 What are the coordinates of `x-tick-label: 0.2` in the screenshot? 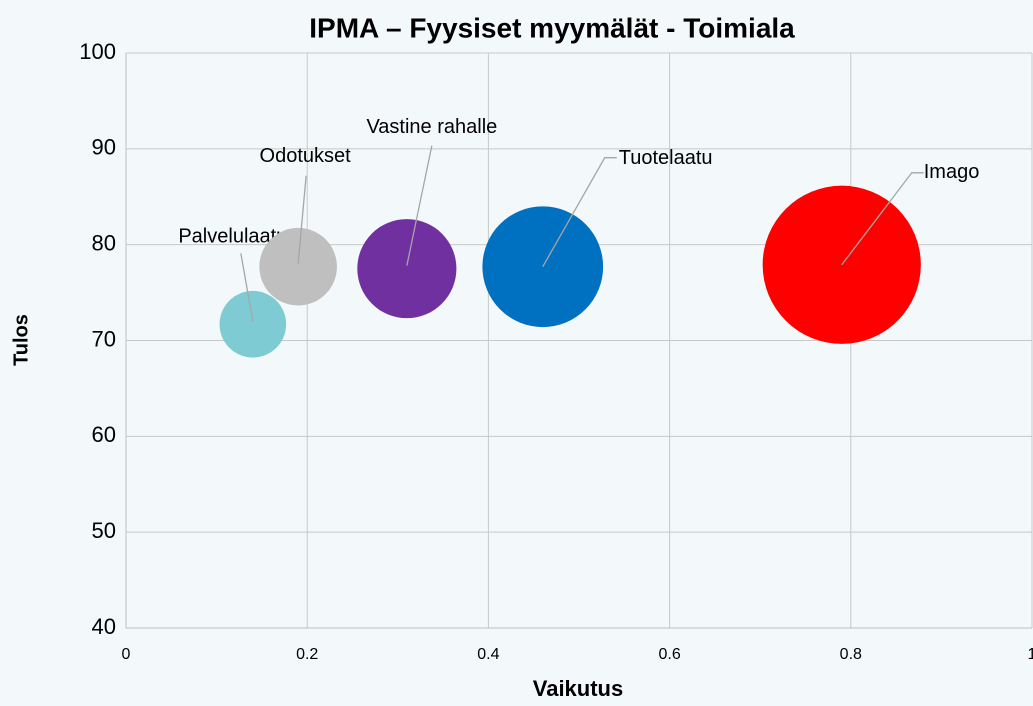 It's located at (307, 654).